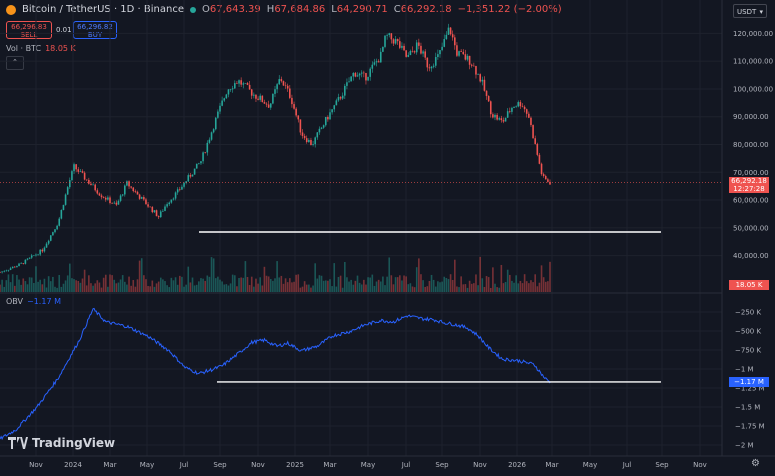 The width and height of the screenshot is (775, 476). What do you see at coordinates (95, 27) in the screenshot?
I see `buy-price: 66,296.82` at bounding box center [95, 27].